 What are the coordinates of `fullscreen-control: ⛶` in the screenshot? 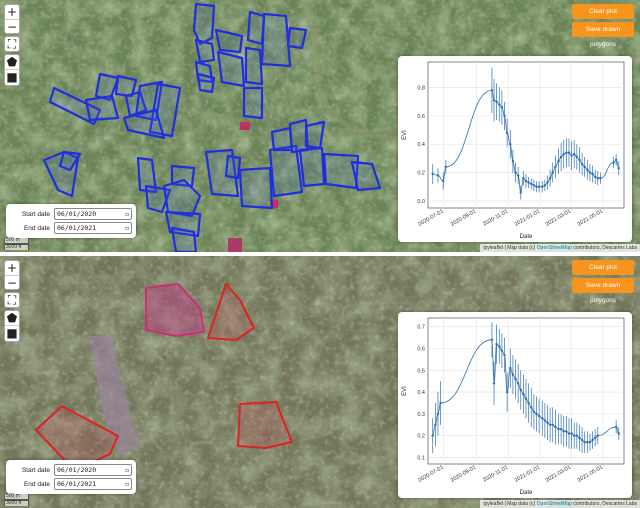 It's located at (12, 44).